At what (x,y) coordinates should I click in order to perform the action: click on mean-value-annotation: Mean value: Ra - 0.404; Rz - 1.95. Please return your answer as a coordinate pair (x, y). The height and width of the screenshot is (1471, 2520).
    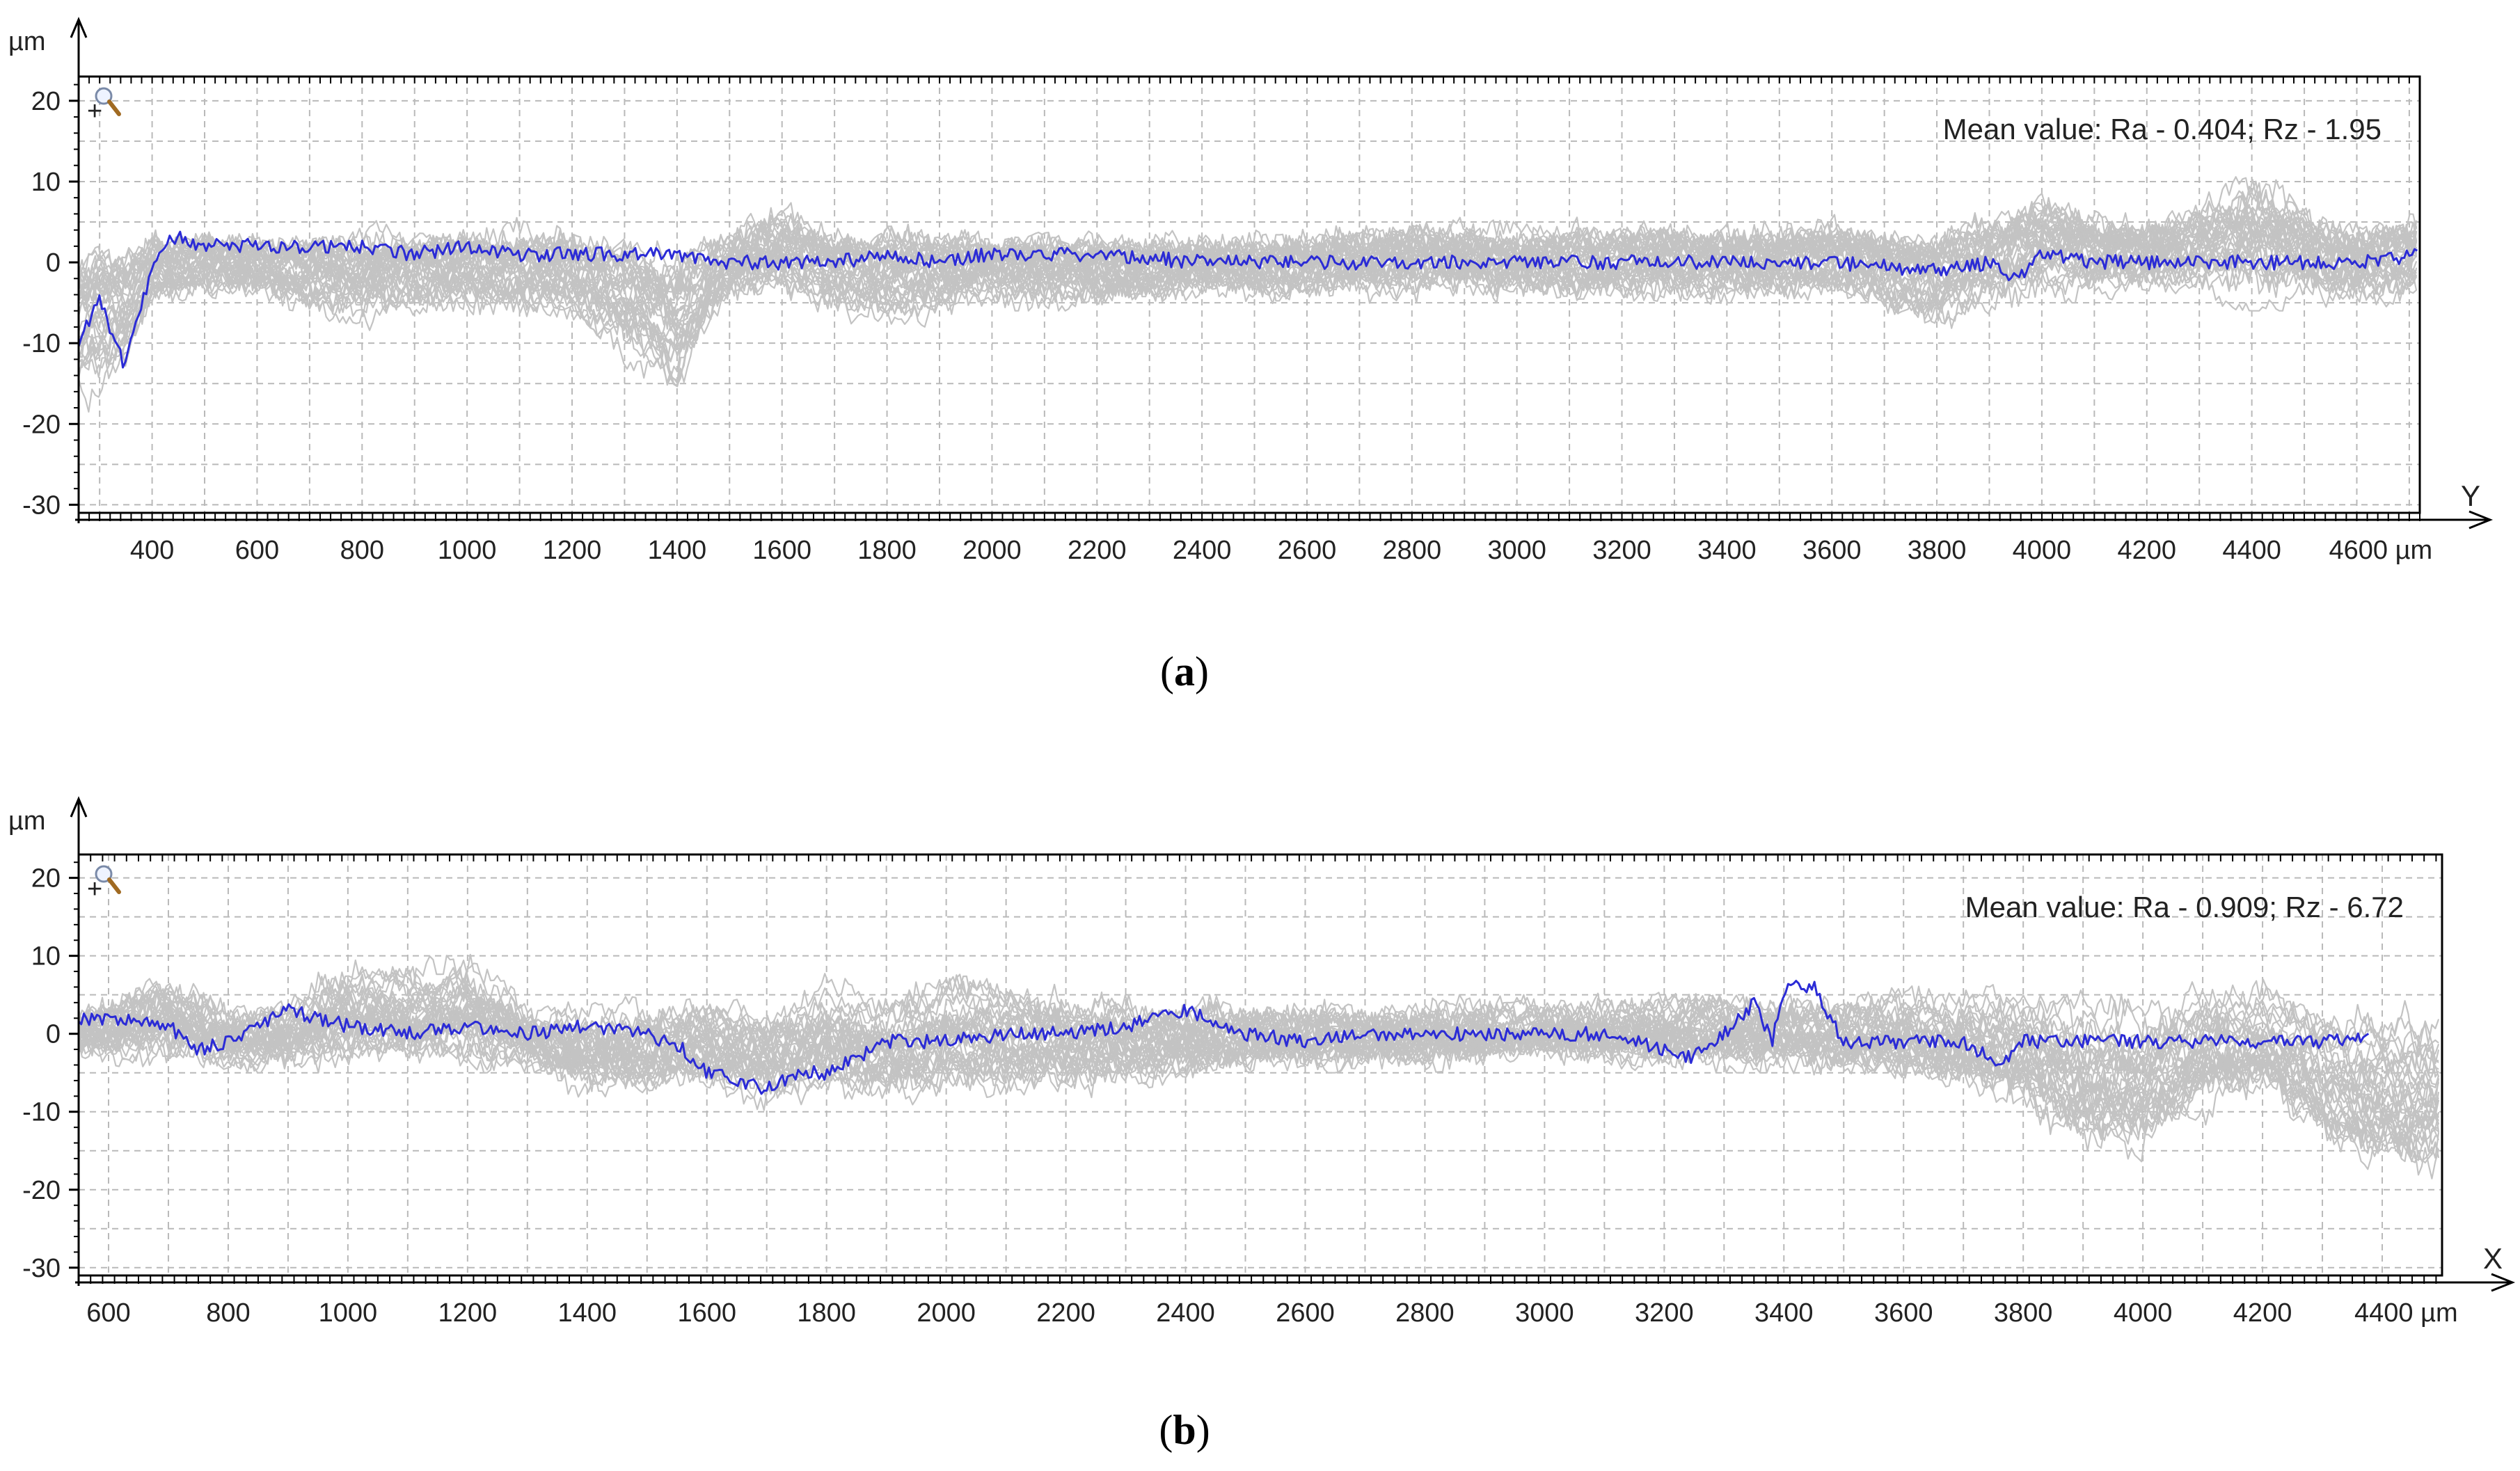
    Looking at the image, I should click on (2162, 129).